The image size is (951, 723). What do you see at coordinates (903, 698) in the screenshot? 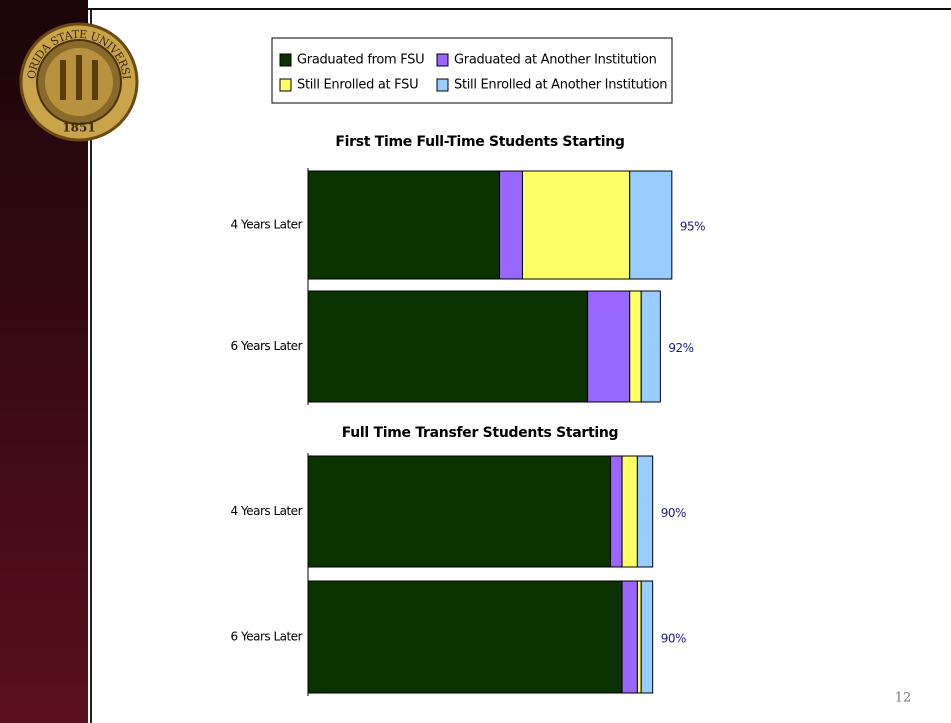
I see `page-number: 12` at bounding box center [903, 698].